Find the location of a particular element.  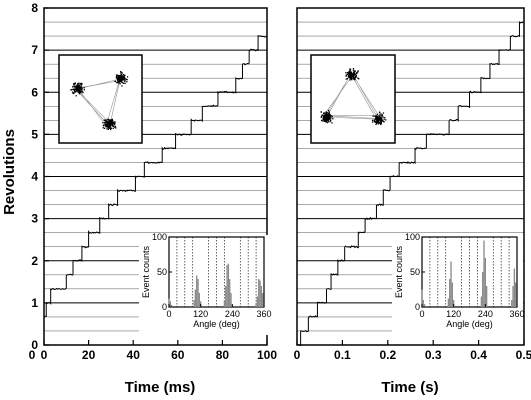

x-tick-label: 100 is located at coordinates (267, 355).